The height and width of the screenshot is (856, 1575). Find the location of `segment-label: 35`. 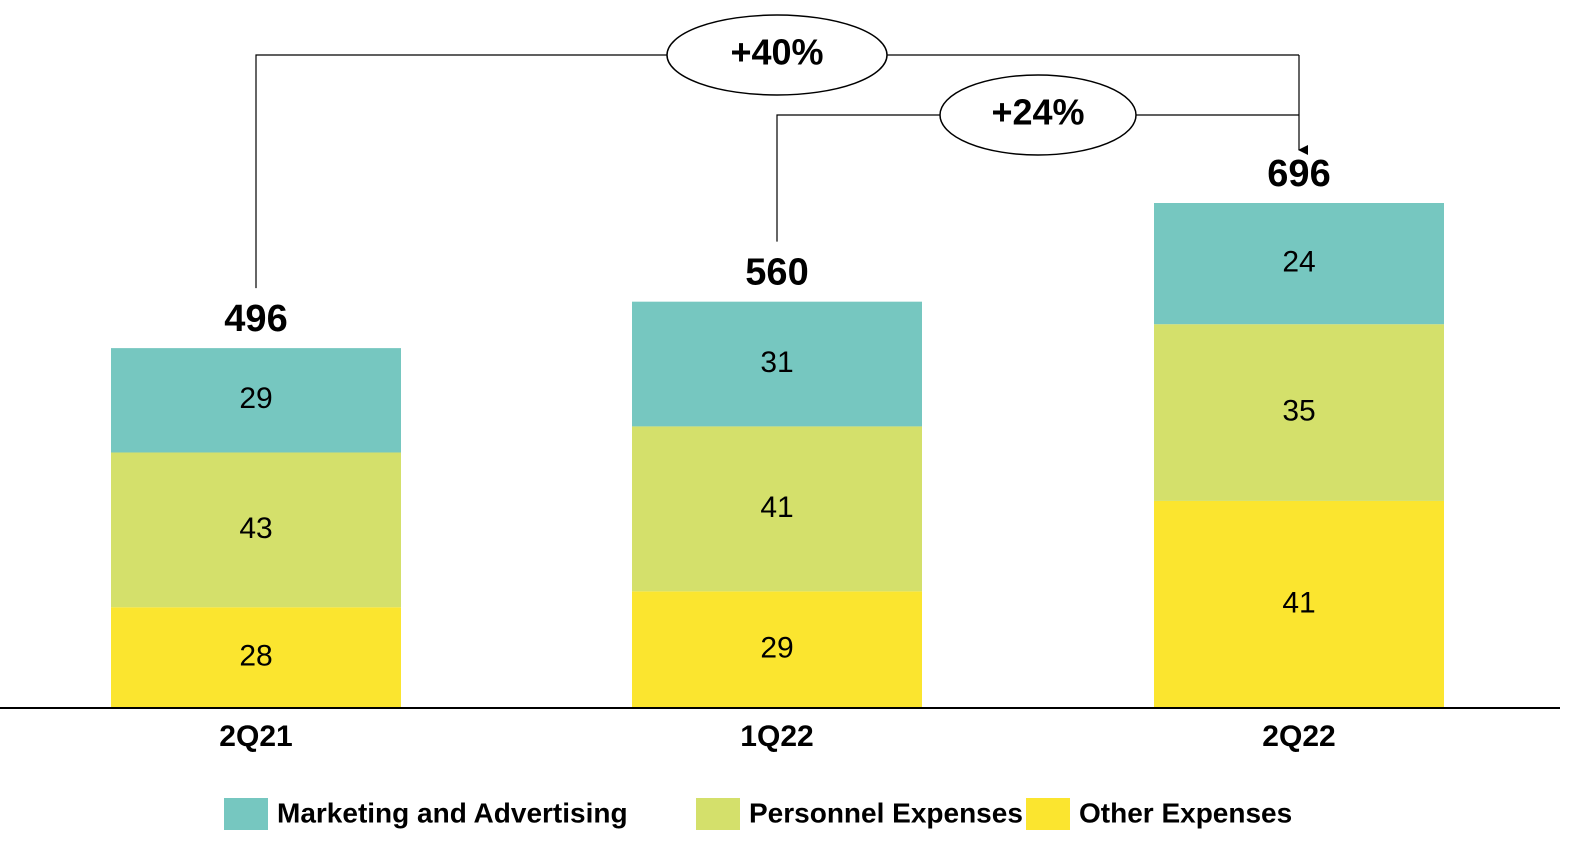

segment-label: 35 is located at coordinates (1298, 410).